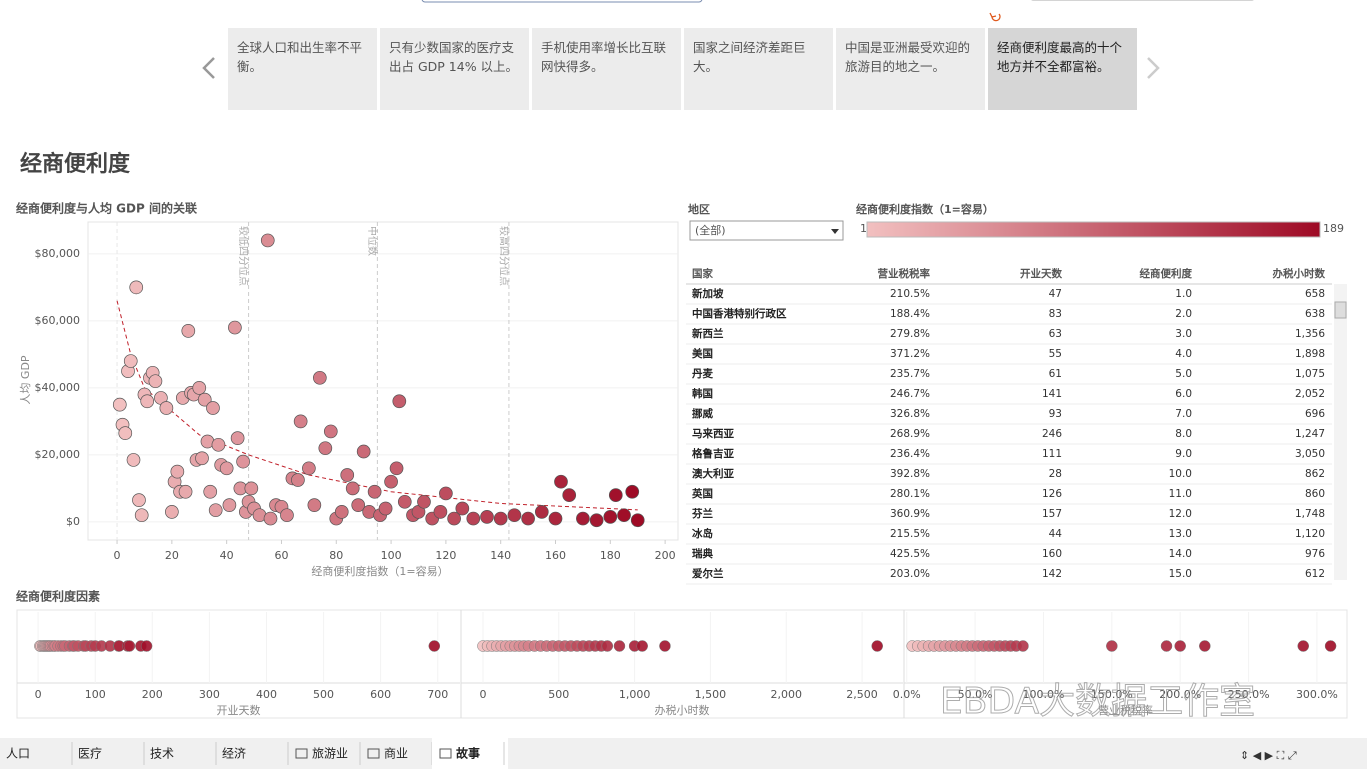  I want to click on country-name: 冰岛, so click(702, 533).